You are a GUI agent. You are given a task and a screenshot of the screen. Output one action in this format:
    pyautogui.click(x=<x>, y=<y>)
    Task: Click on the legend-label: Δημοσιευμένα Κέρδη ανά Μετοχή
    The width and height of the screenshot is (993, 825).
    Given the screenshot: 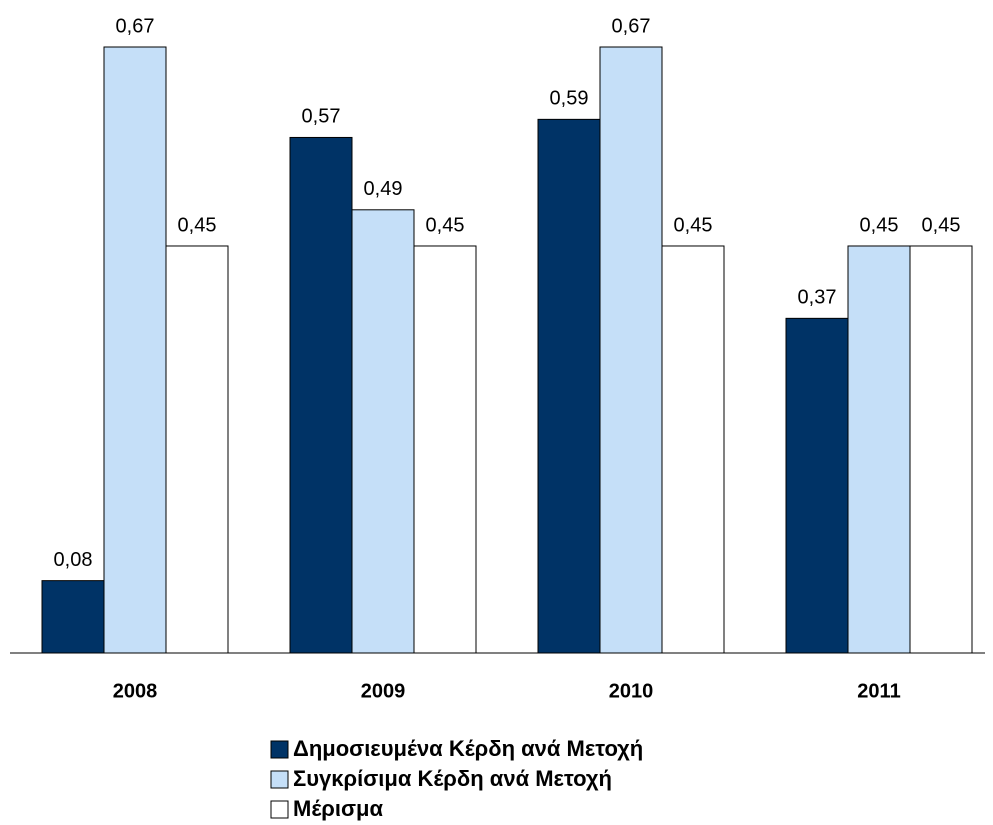 What is the action you would take?
    pyautogui.click(x=468, y=748)
    